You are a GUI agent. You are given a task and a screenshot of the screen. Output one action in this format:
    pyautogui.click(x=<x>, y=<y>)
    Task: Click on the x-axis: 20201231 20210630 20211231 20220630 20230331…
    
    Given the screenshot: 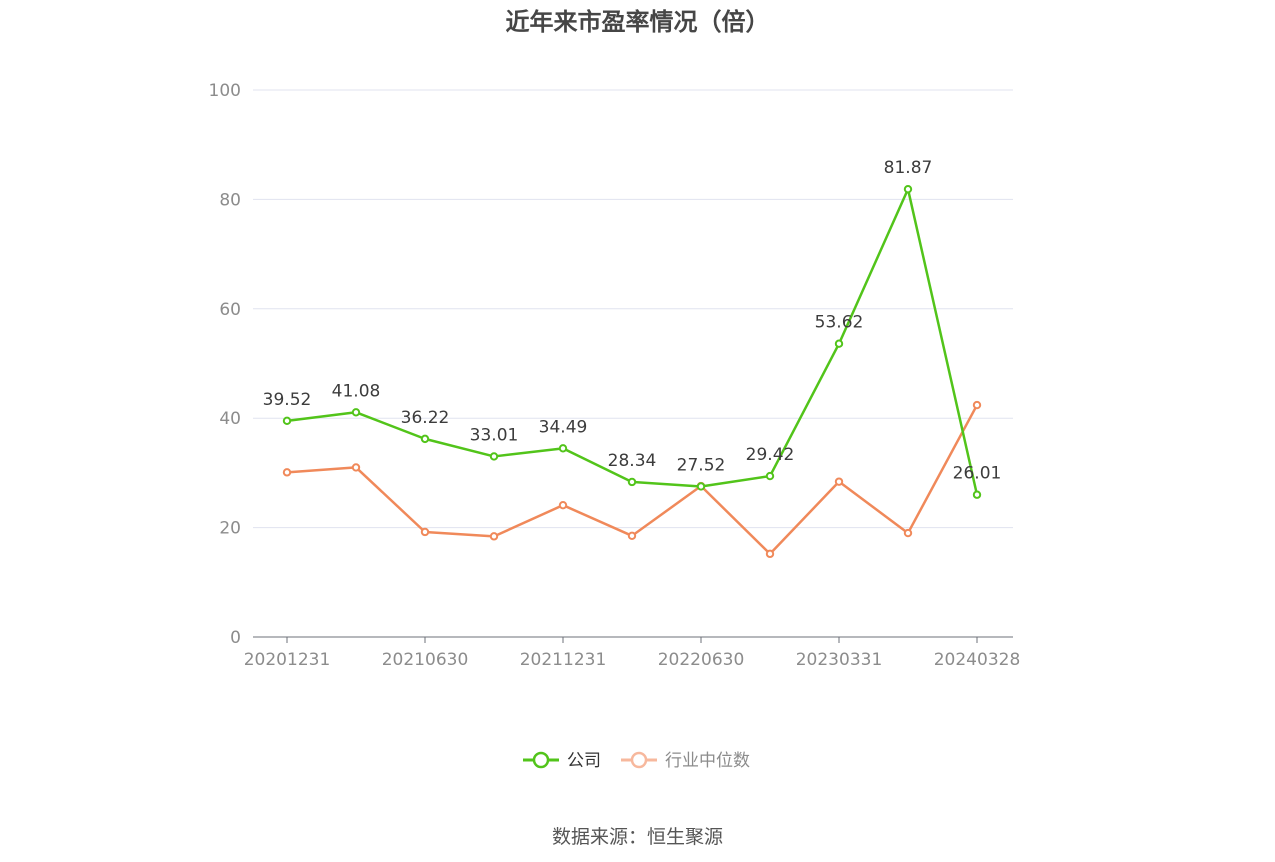 What is the action you would take?
    pyautogui.click(x=632, y=653)
    